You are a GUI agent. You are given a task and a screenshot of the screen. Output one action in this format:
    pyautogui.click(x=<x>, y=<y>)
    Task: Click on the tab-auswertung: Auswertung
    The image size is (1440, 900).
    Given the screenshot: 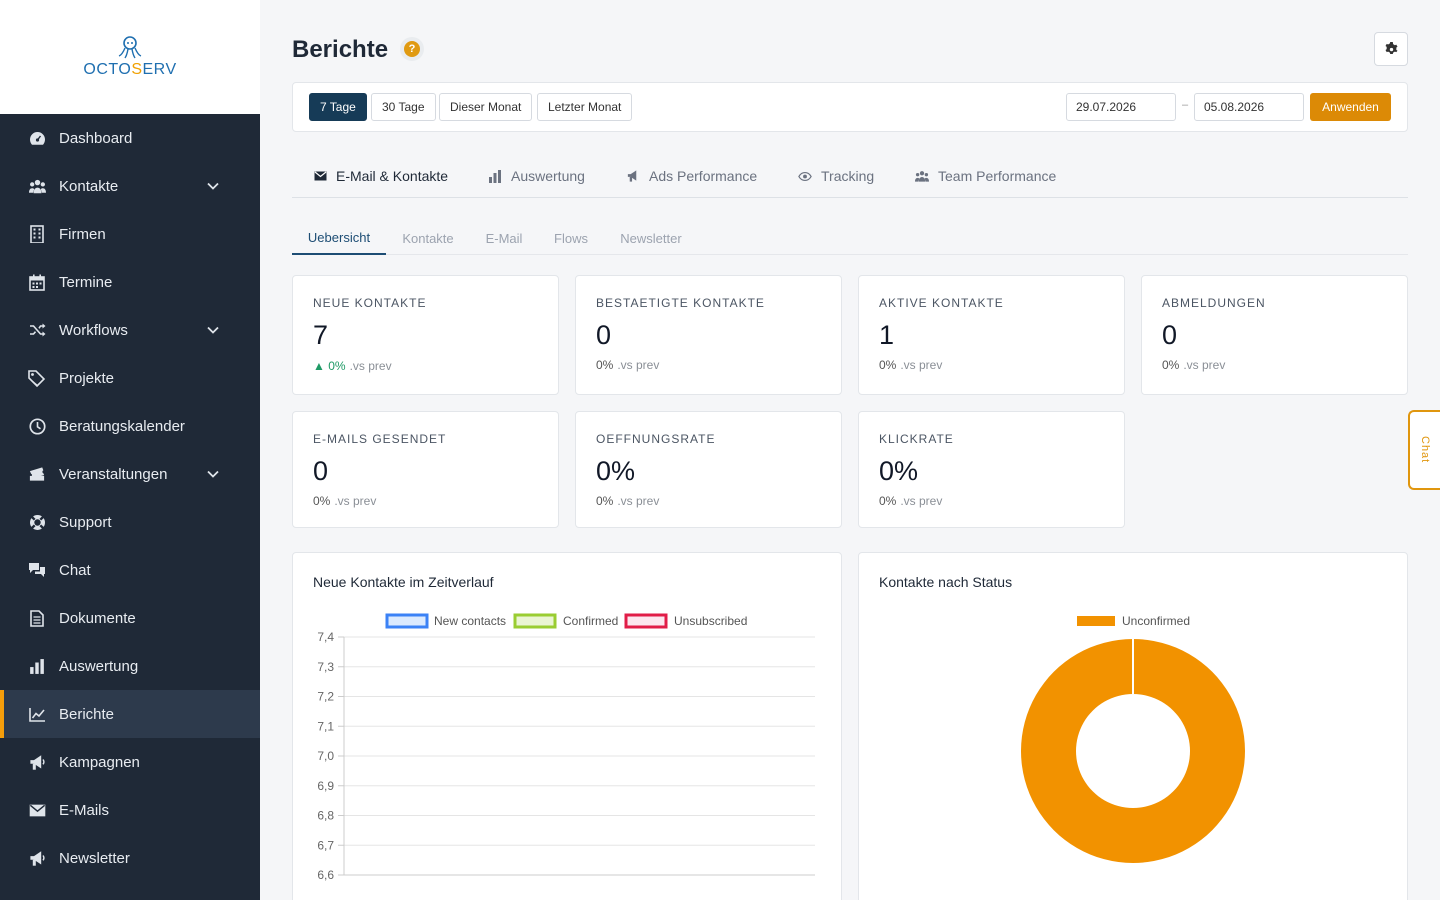 What is the action you would take?
    pyautogui.click(x=536, y=176)
    